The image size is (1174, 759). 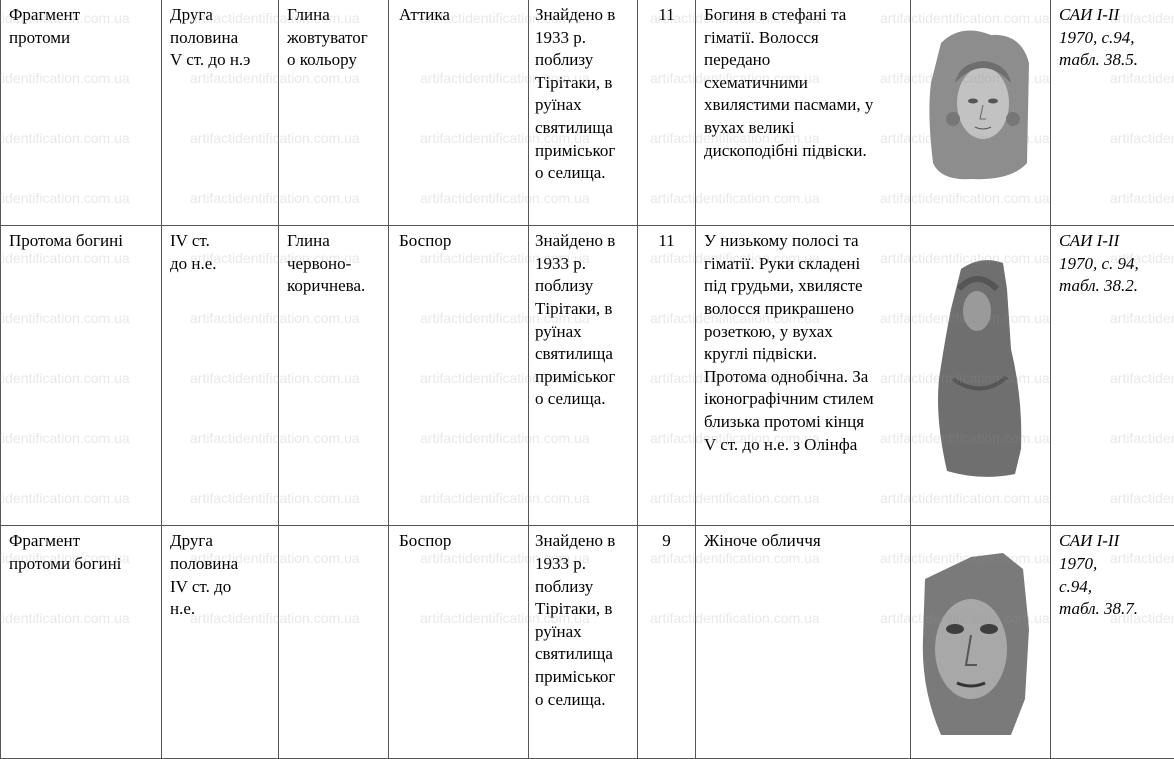 I want to click on terracotta-face-image, so click(x=981, y=642).